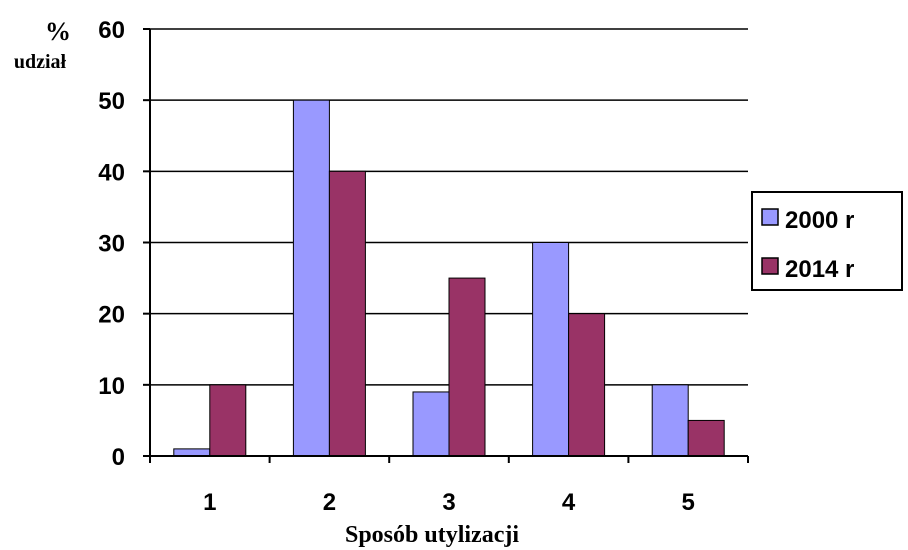  I want to click on x-tick-label: 4, so click(569, 502).